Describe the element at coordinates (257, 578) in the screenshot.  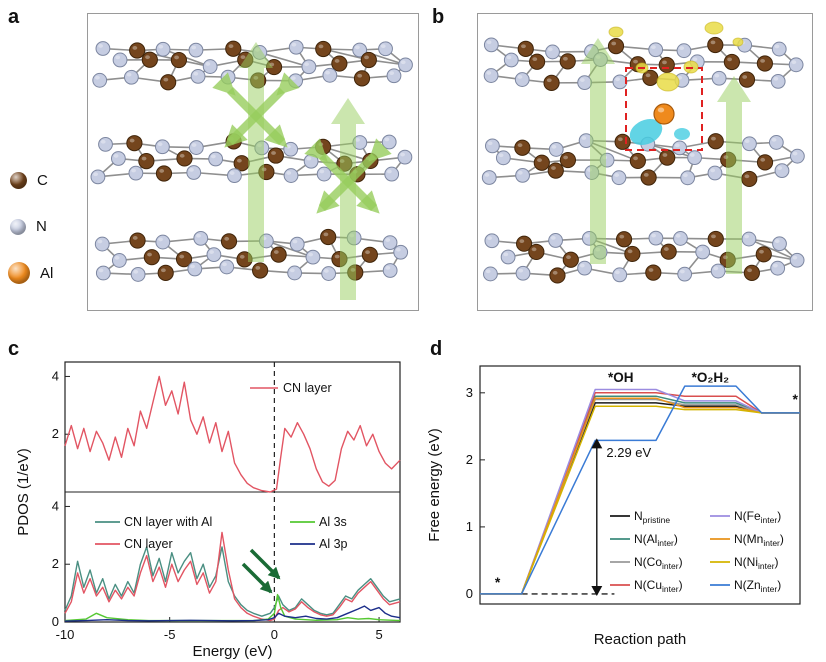
I see `gap-state-arrow-icon` at that location.